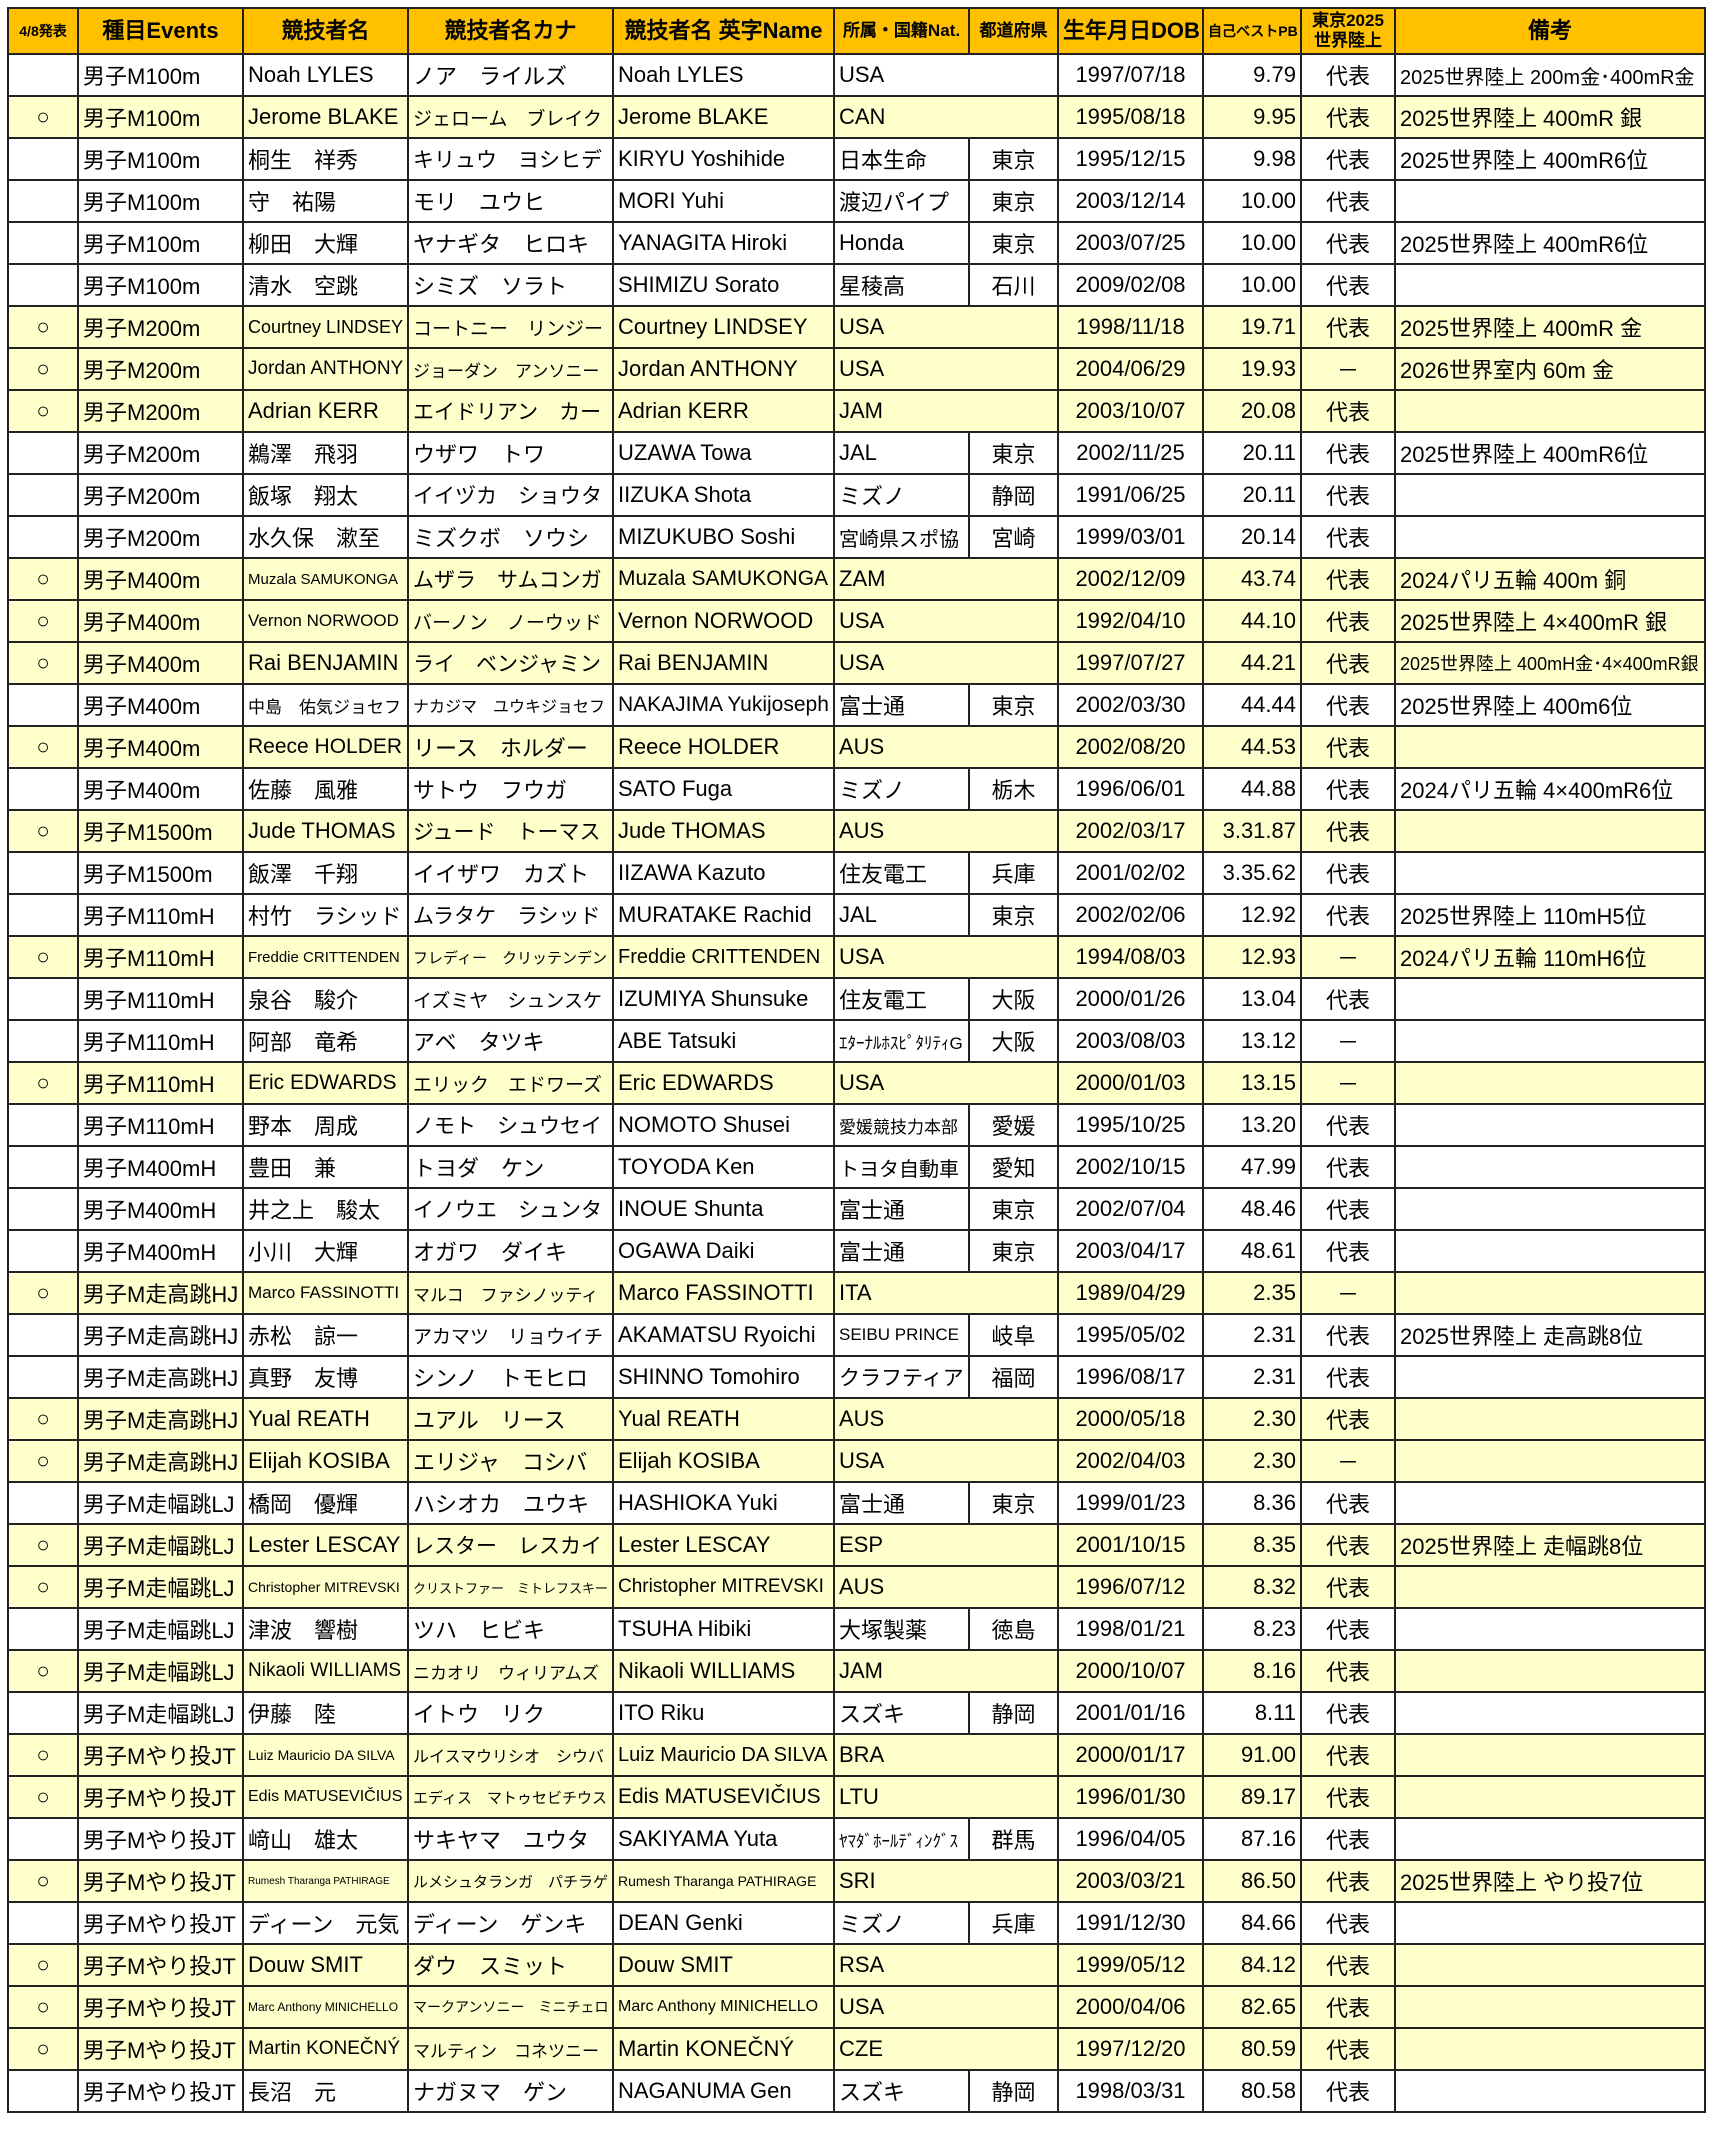  I want to click on personal-best-cell: 84.66, so click(1252, 1923).